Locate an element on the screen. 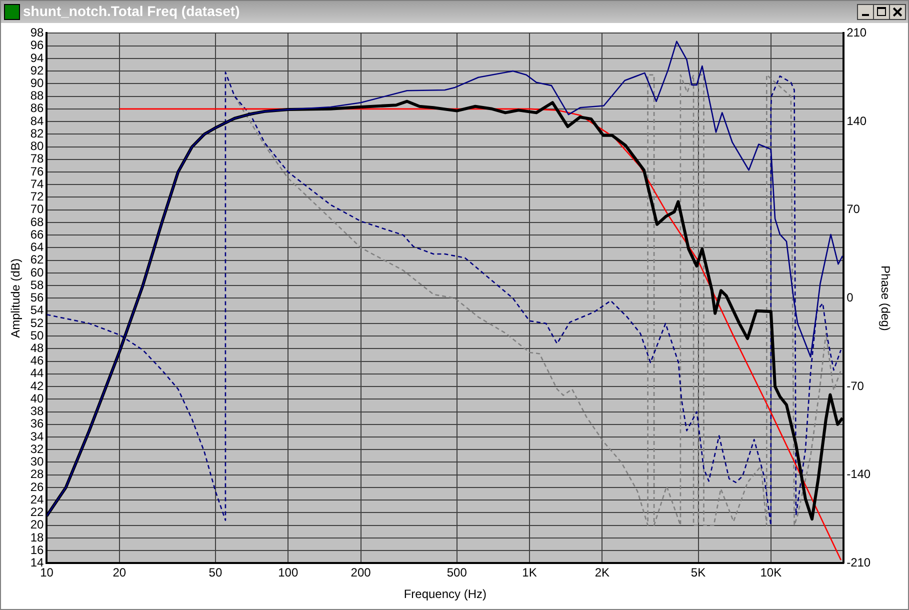 The image size is (909, 610). y-tick-label: 82 is located at coordinates (37, 133).